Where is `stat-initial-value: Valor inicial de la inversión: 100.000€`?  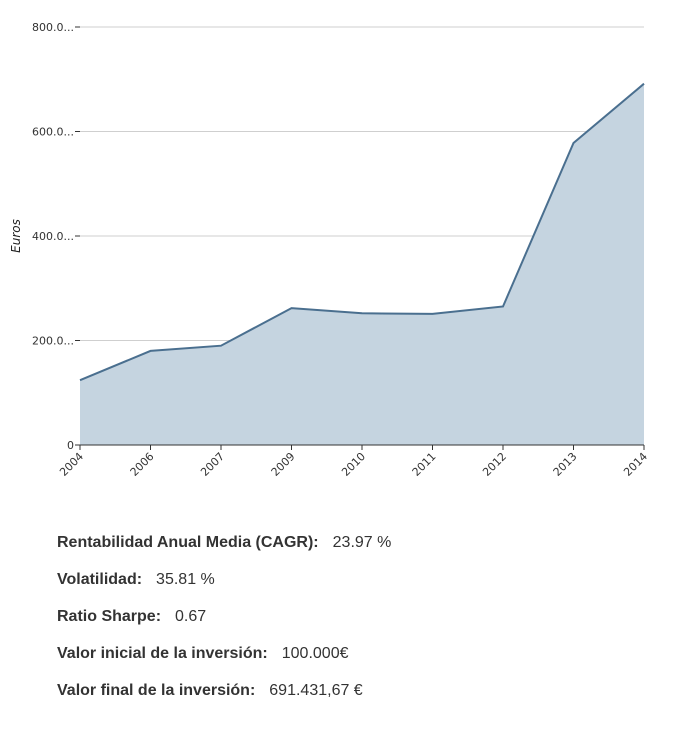
stat-initial-value: Valor inicial de la inversión: 100.000€ is located at coordinates (357, 657).